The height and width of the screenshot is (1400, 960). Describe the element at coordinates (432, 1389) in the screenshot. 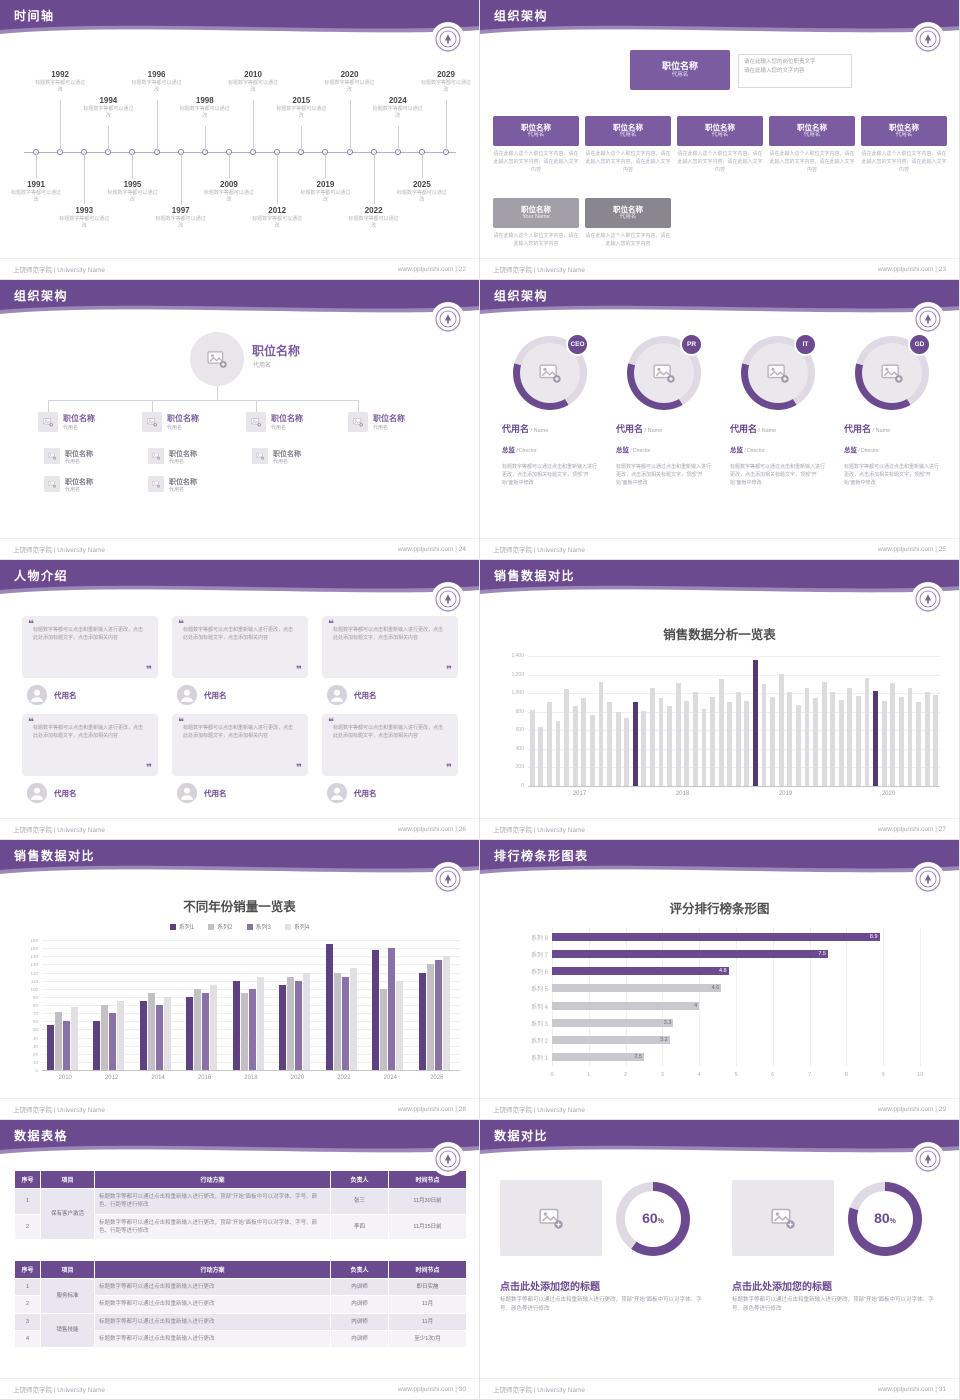

I see `footer-page-info: www.pptjunshi.com | 30` at that location.